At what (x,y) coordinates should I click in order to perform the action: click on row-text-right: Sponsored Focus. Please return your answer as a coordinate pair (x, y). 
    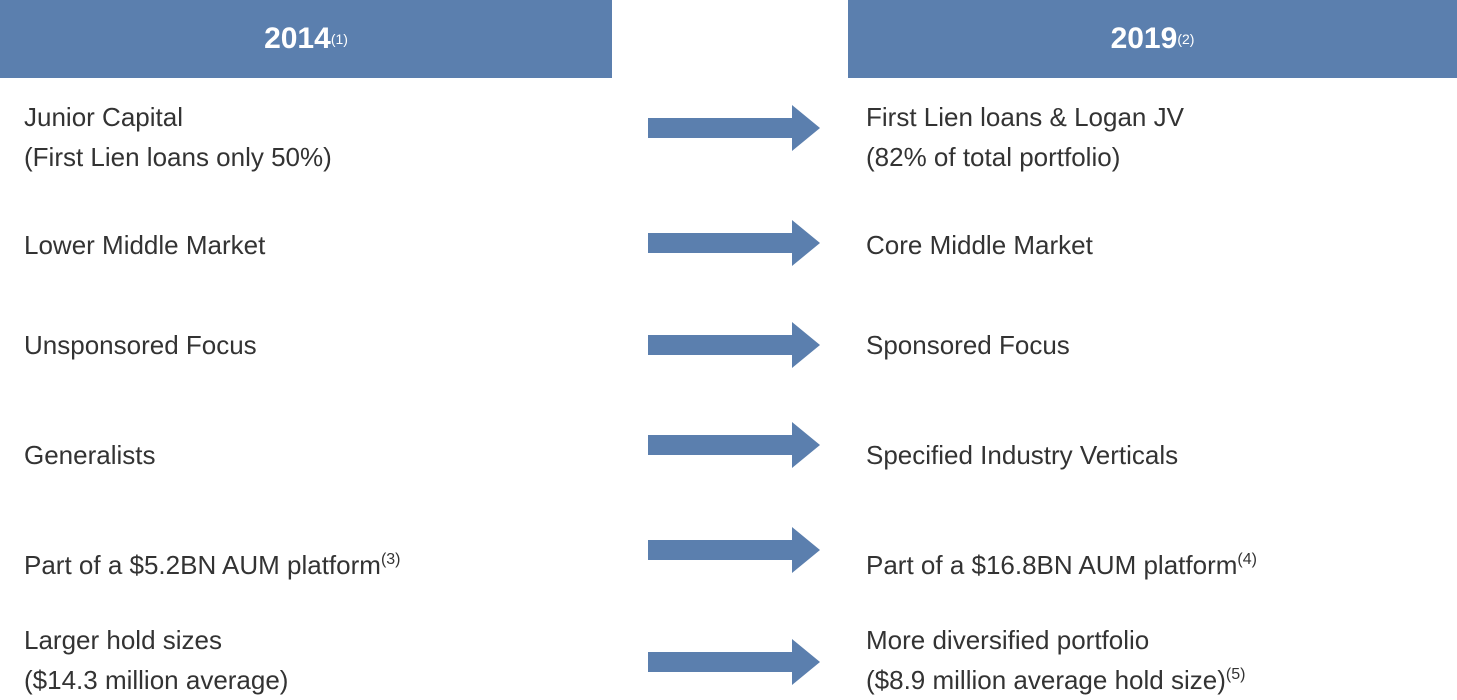
    Looking at the image, I should click on (968, 345).